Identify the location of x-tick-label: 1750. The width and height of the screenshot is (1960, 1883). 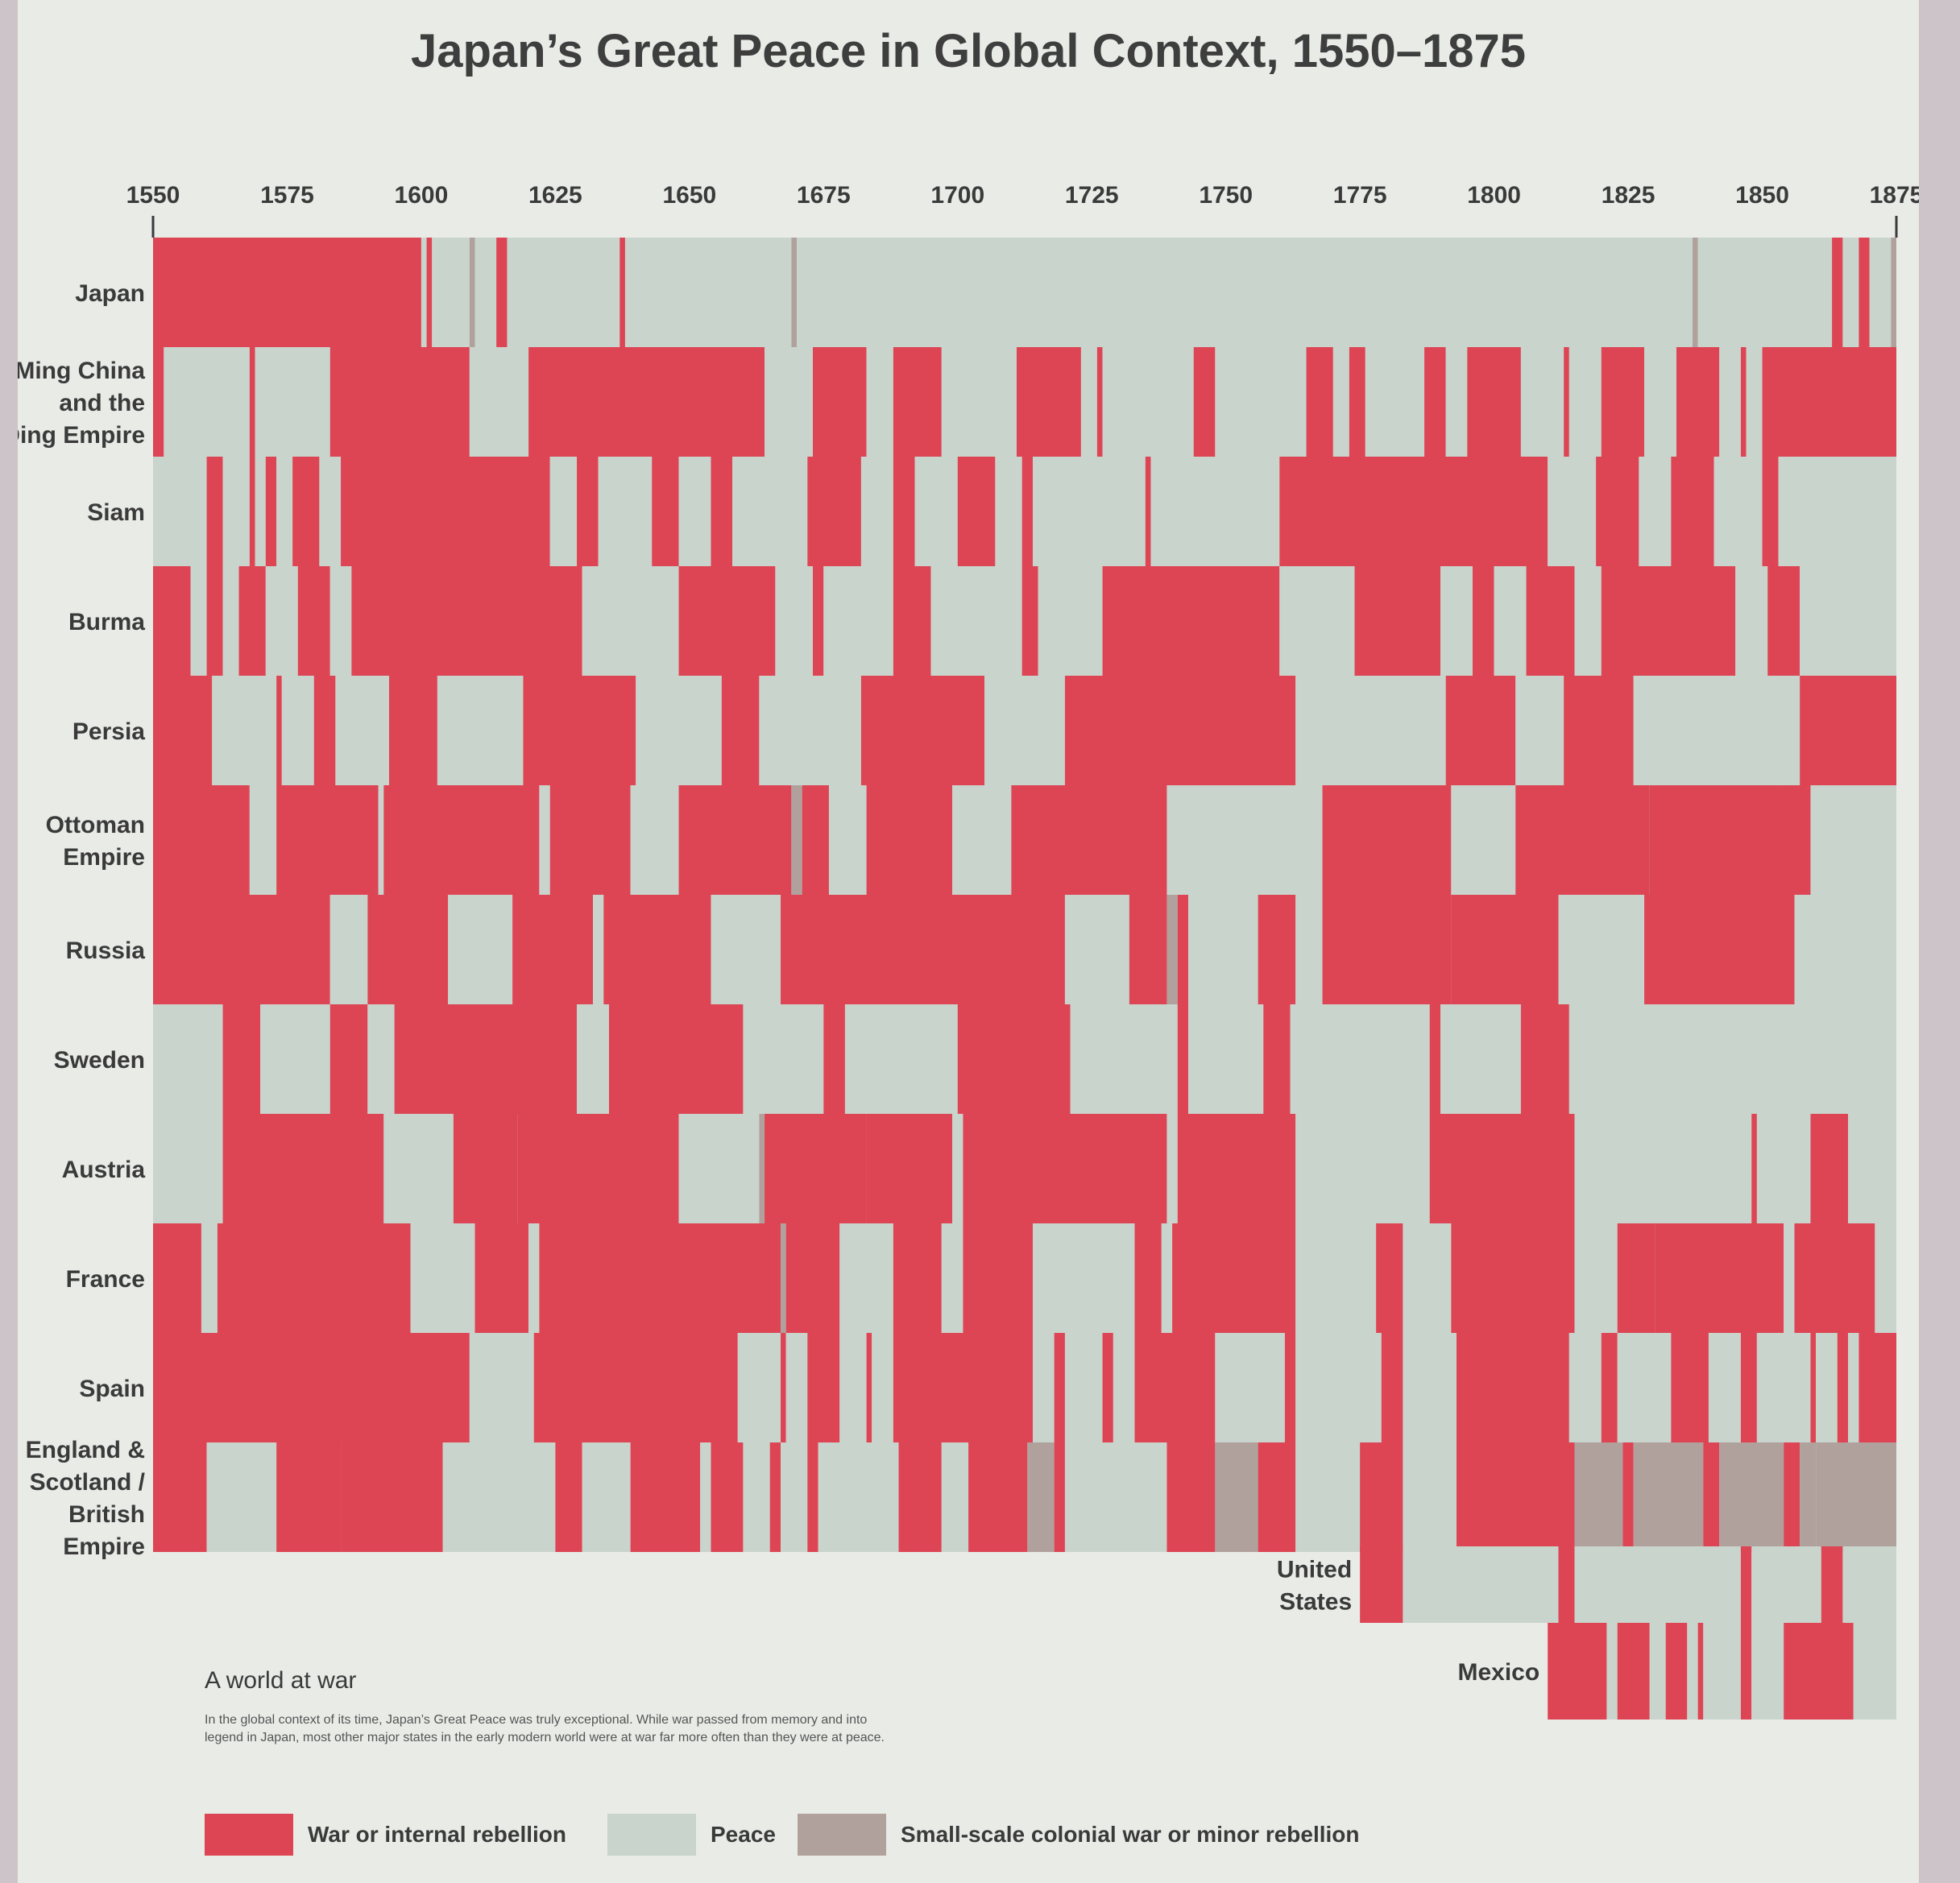
(1226, 195).